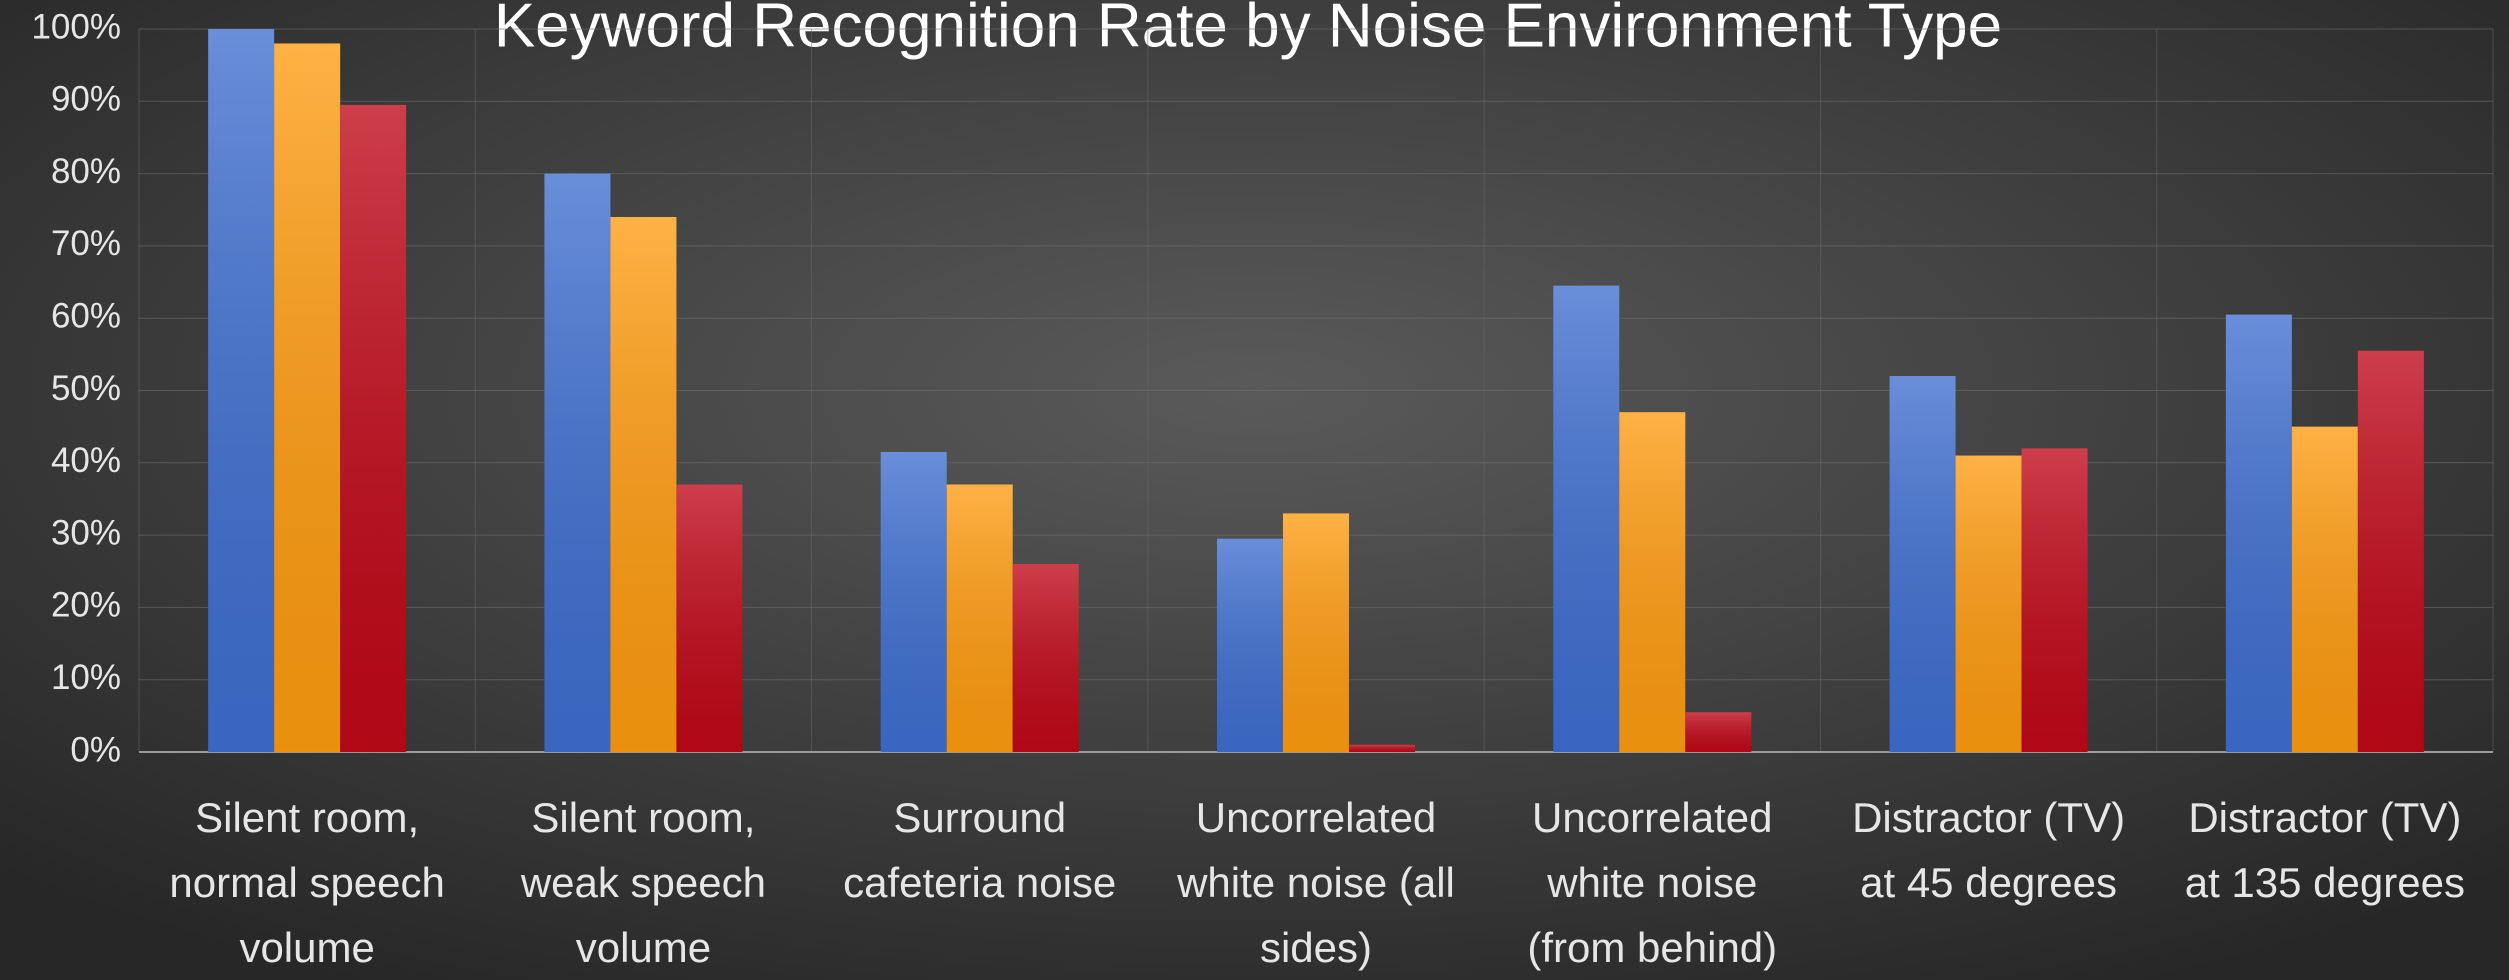 The image size is (2509, 980). I want to click on y-tick-label: 90%, so click(86, 99).